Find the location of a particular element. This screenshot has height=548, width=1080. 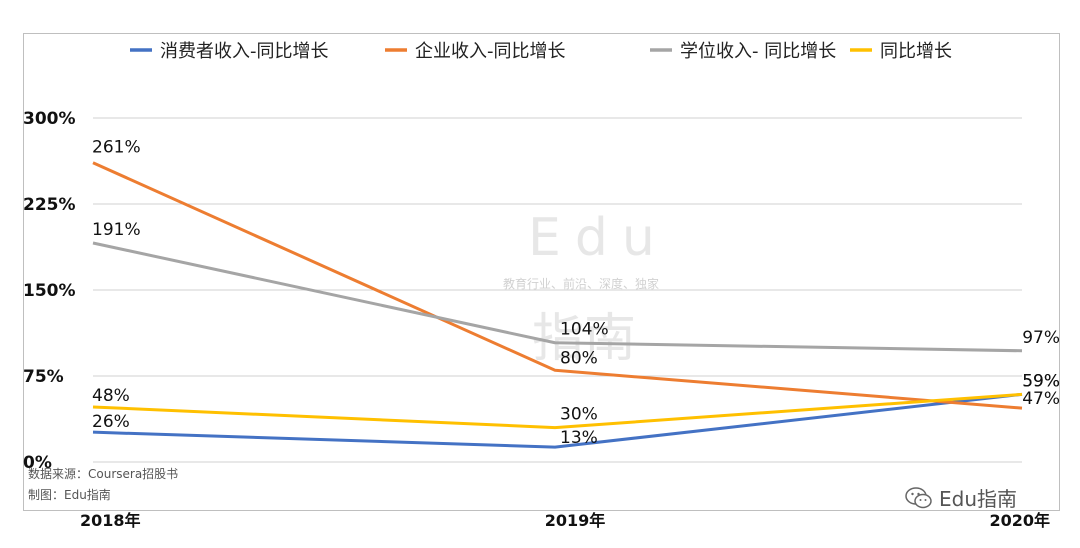

legend-label: 同比增长 is located at coordinates (916, 51).